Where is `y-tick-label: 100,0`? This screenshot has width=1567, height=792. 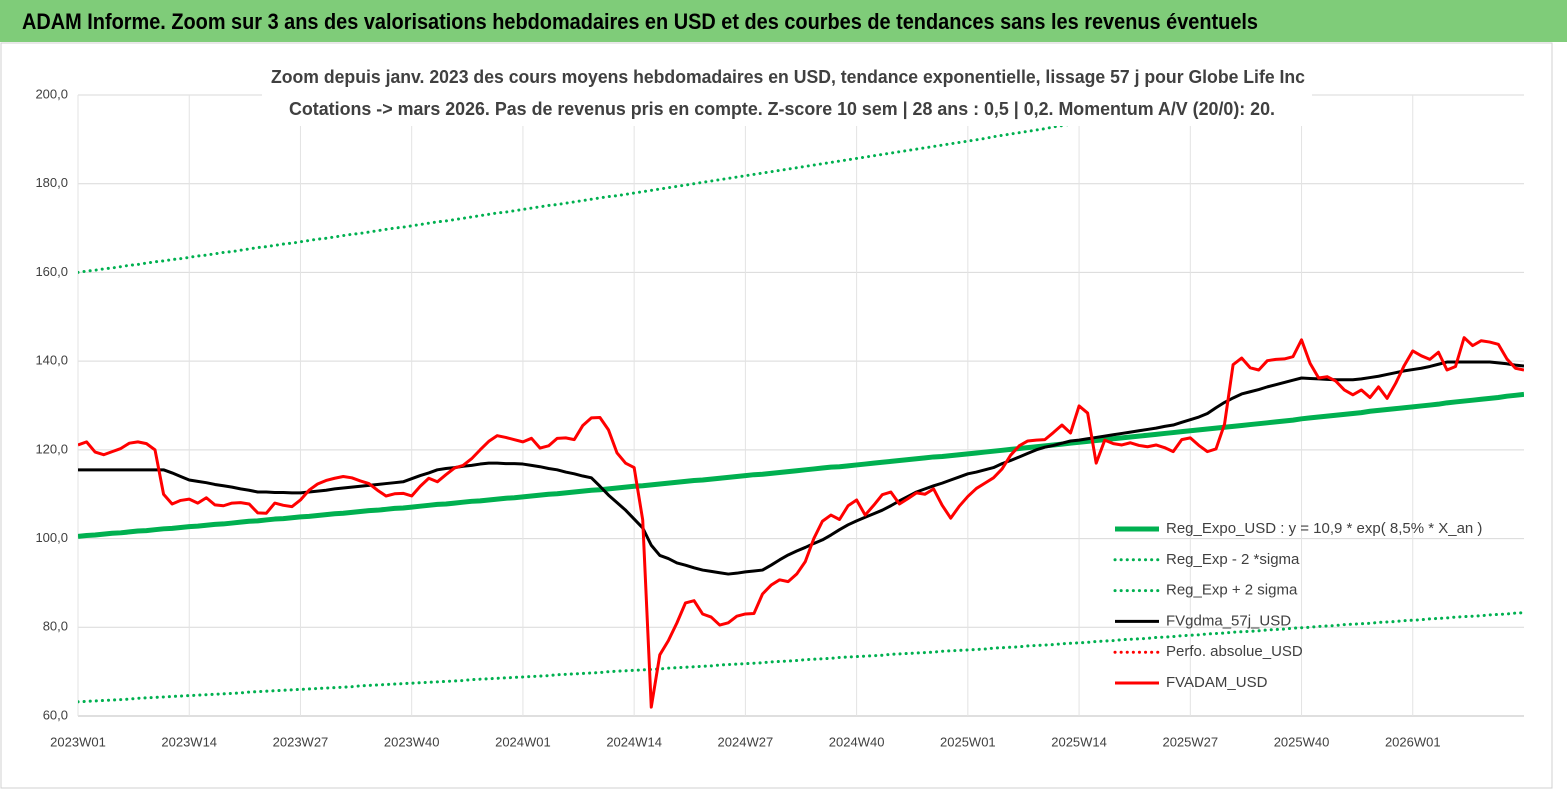 y-tick-label: 100,0 is located at coordinates (51, 537).